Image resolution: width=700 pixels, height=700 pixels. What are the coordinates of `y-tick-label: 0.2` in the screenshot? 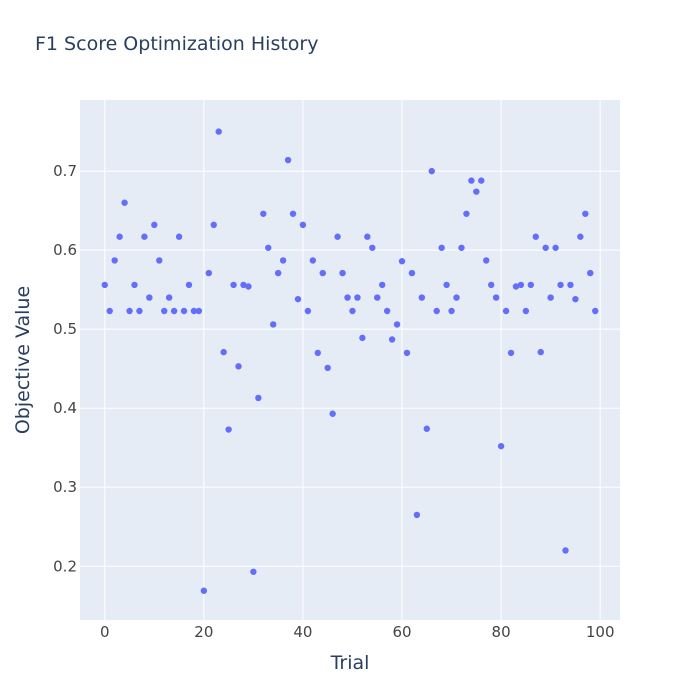 It's located at (65, 566).